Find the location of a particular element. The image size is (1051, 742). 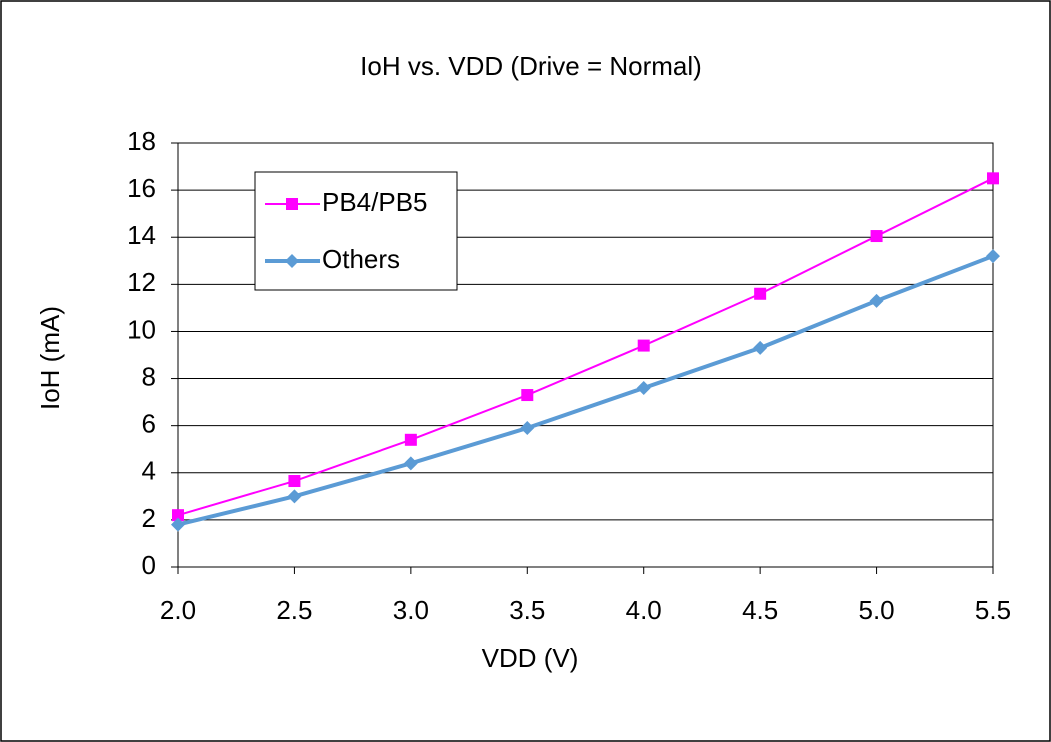

x-tick-label: 5.0 is located at coordinates (876, 610).